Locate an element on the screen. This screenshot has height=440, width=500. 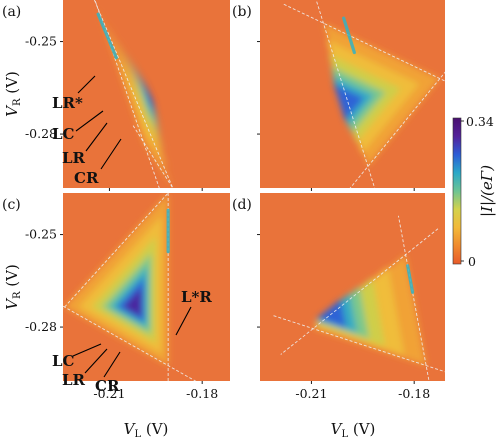
y-axis-label-bottom: VR (V) is located at coordinates (13, 287).